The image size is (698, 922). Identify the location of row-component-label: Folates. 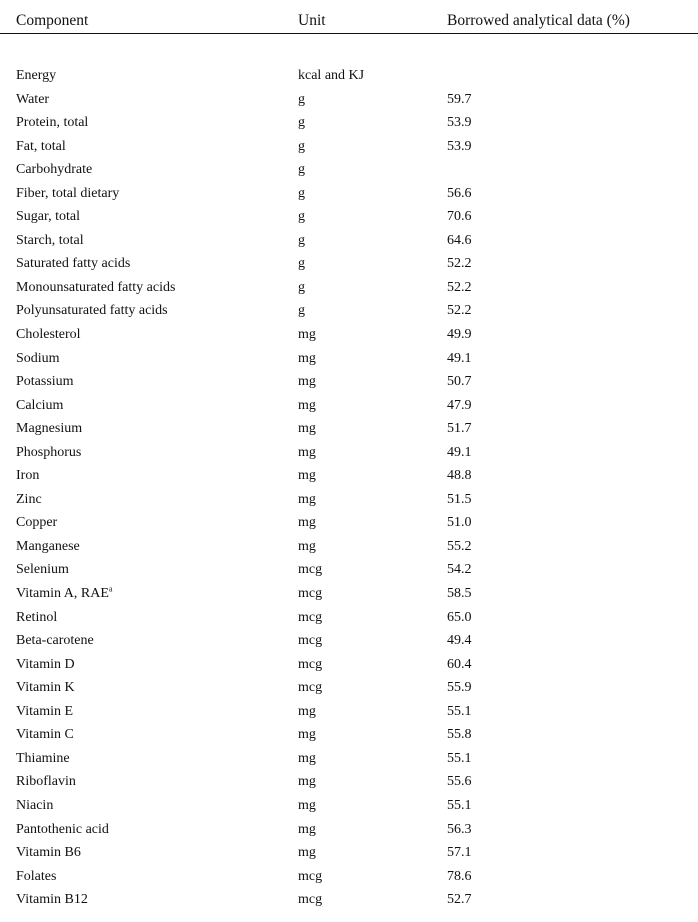
(36, 876).